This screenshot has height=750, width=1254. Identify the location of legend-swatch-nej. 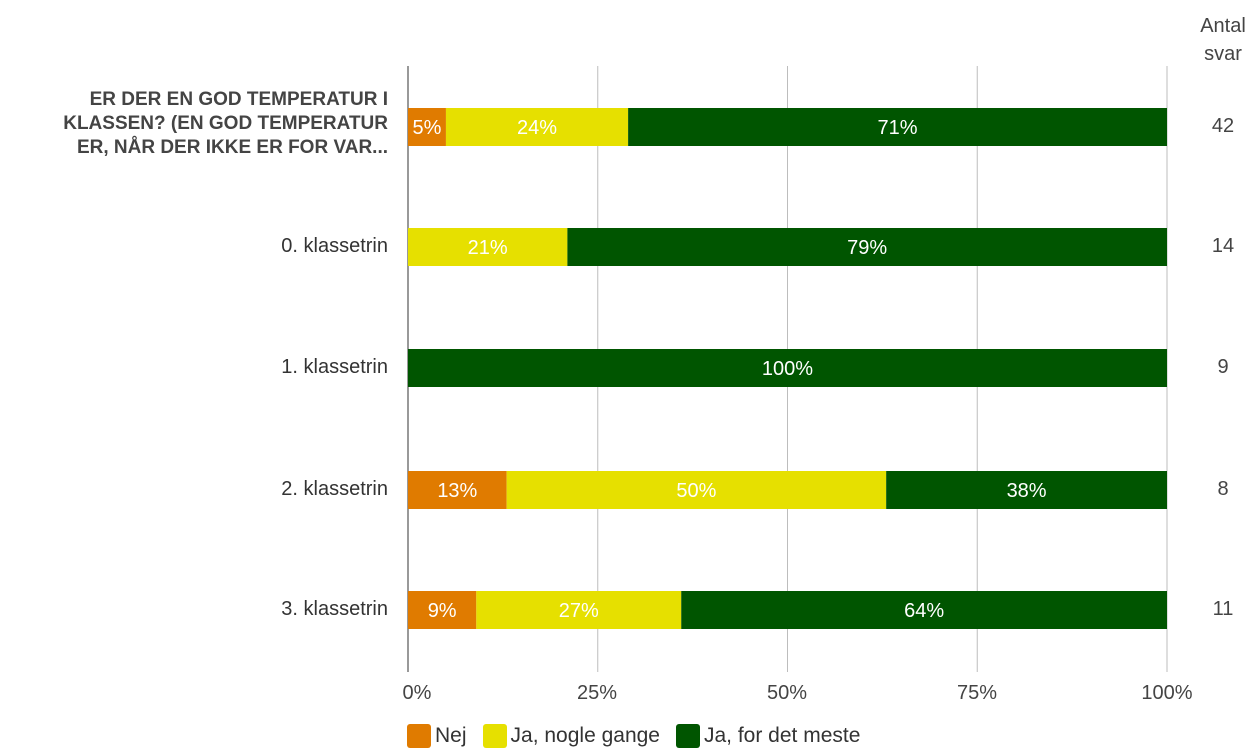
(419, 736).